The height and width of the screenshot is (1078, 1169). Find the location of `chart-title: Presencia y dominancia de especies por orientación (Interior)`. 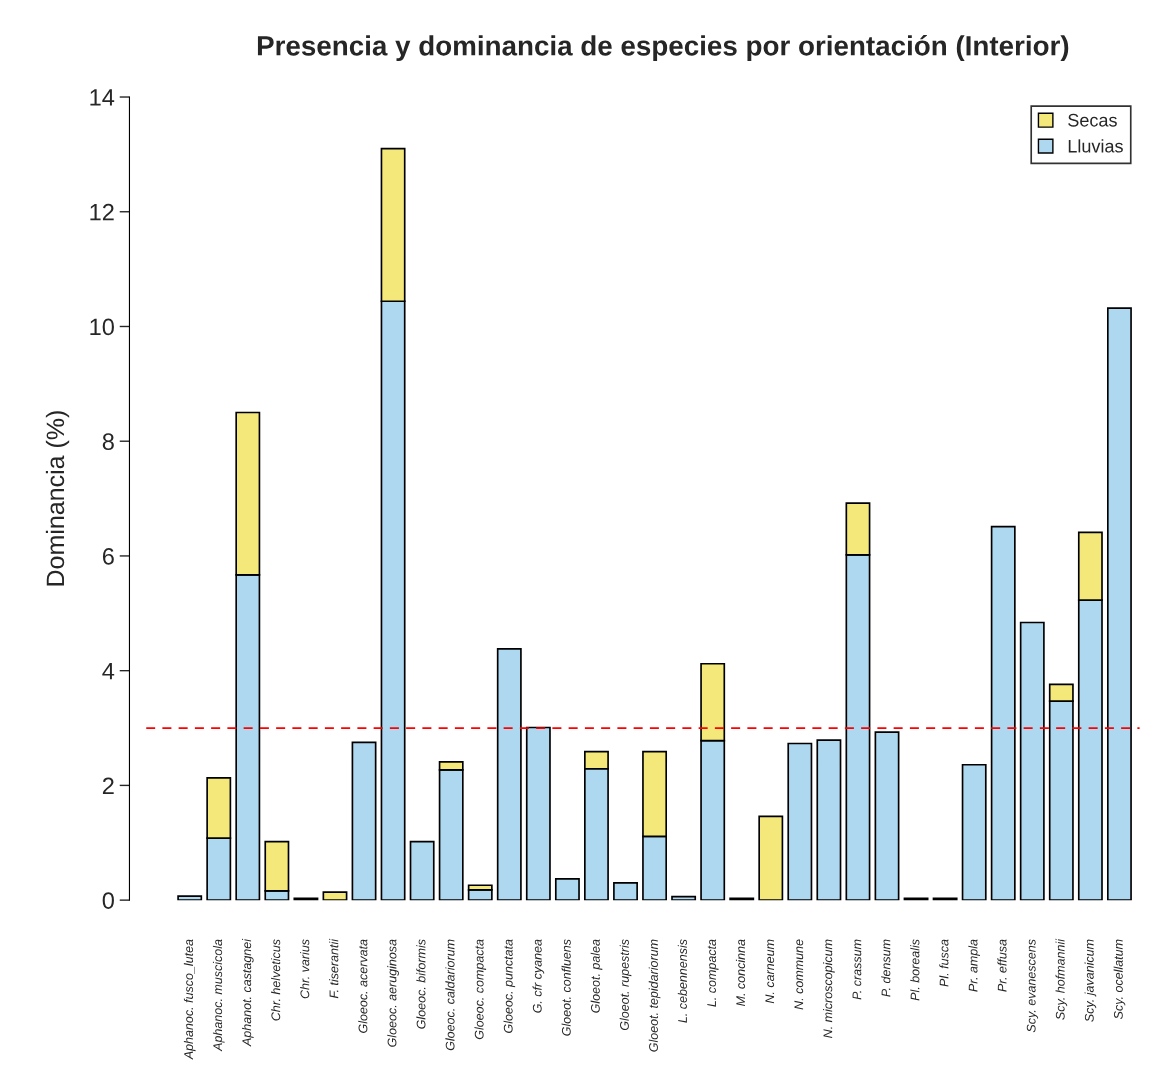

chart-title: Presencia y dominancia de especies por orientación (Interior) is located at coordinates (663, 48).